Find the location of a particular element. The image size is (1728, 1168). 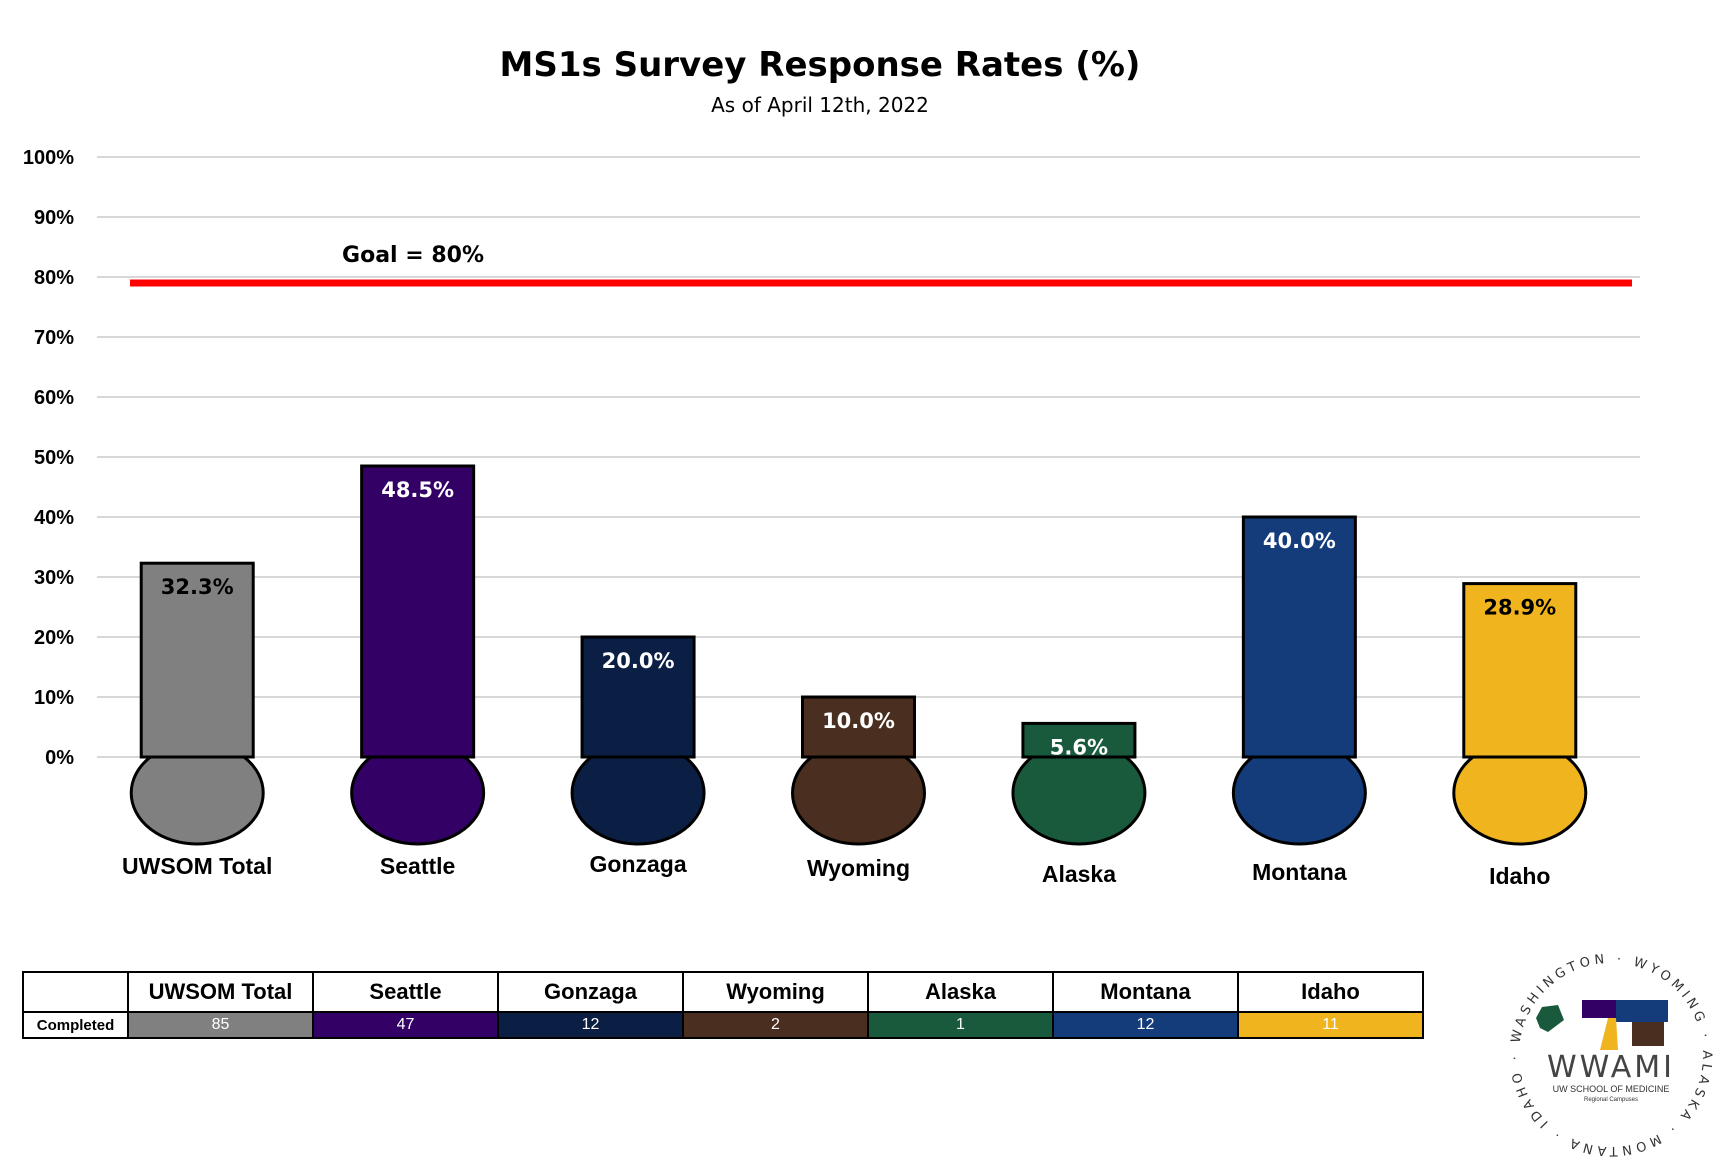

category-label: Montana is located at coordinates (1299, 872).